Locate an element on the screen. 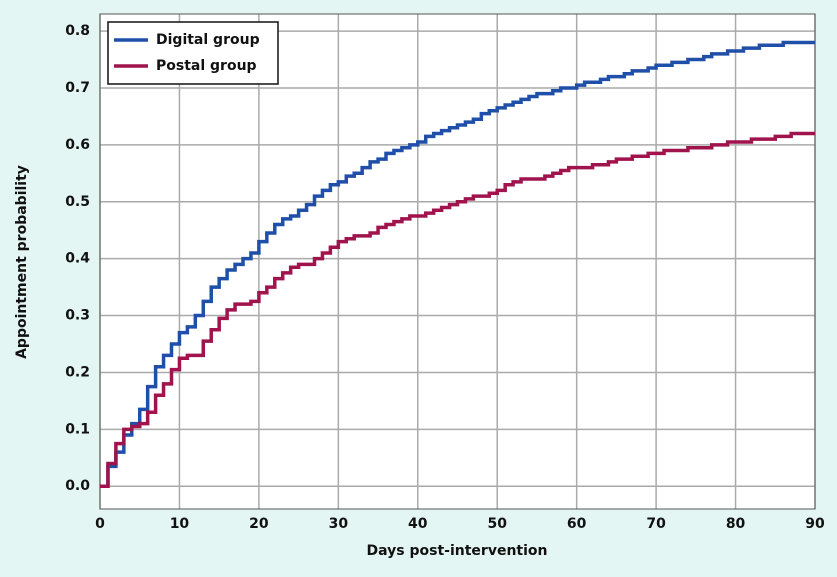 The width and height of the screenshot is (837, 577). y-tick-label: 0.0 is located at coordinates (77, 486).